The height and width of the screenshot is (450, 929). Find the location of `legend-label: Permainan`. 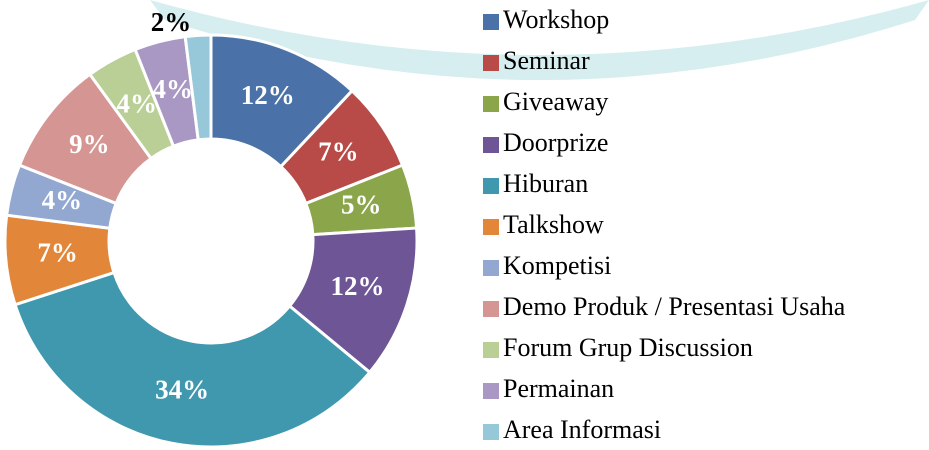

legend-label: Permainan is located at coordinates (558, 388).